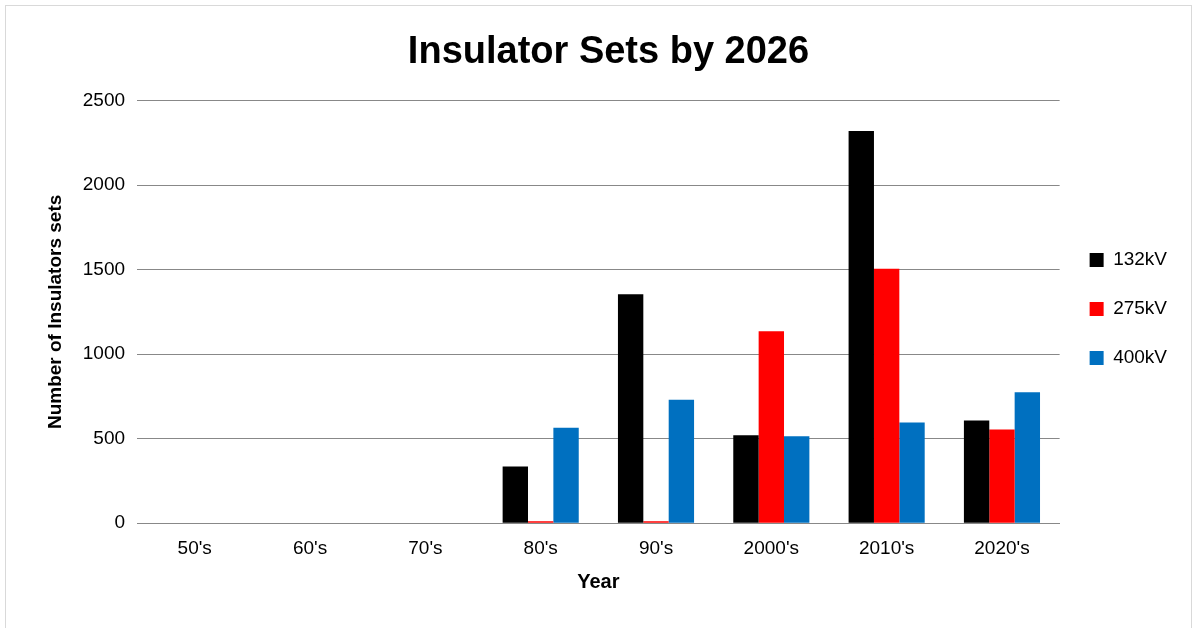 This screenshot has width=1197, height=628. What do you see at coordinates (194, 547) in the screenshot?
I see `x-tick-label: 50's` at bounding box center [194, 547].